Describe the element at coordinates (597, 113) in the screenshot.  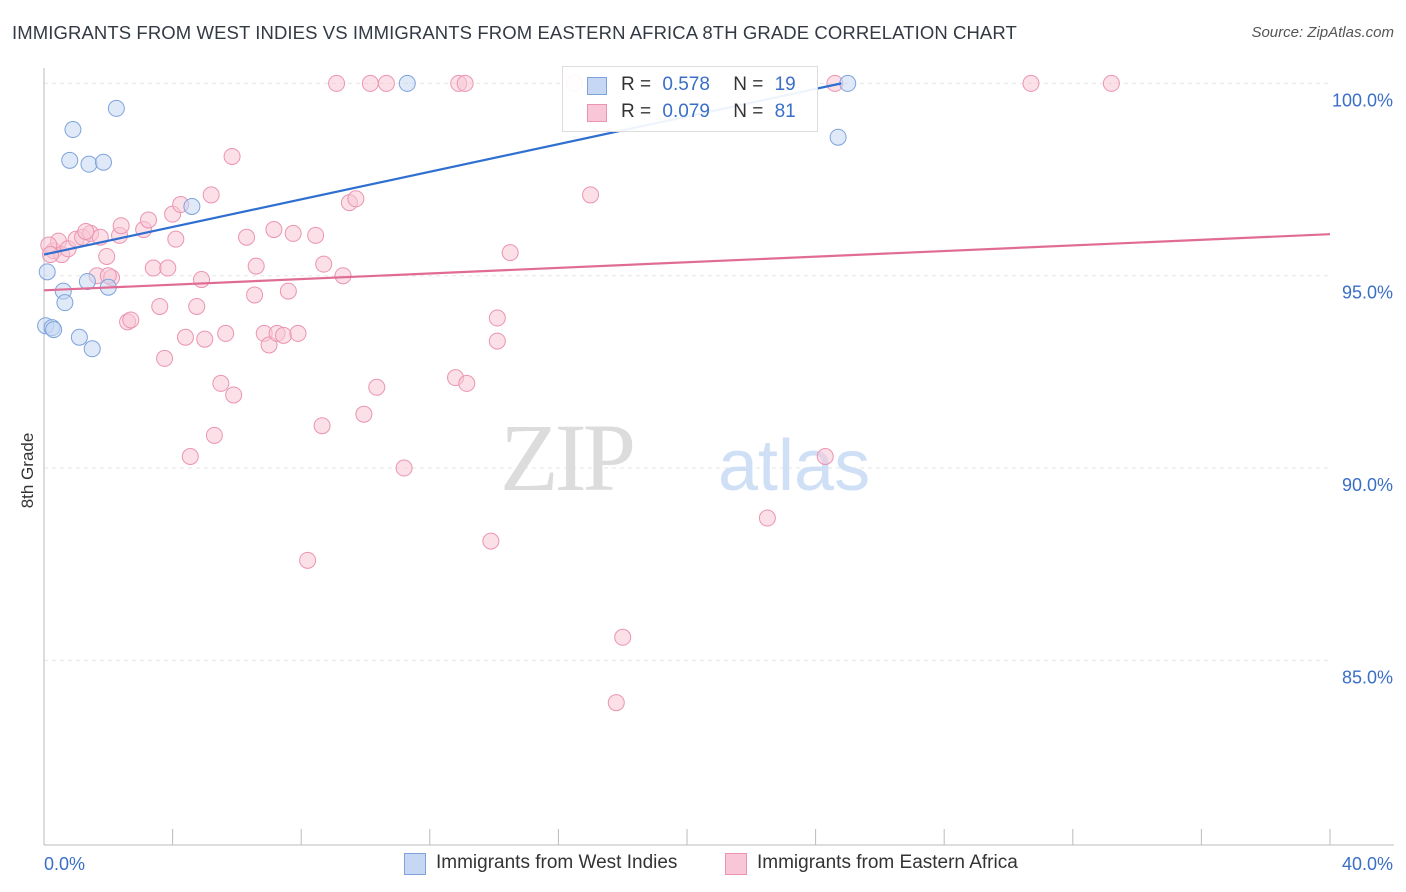
I see `legend-swatch-eastern-africa` at that location.